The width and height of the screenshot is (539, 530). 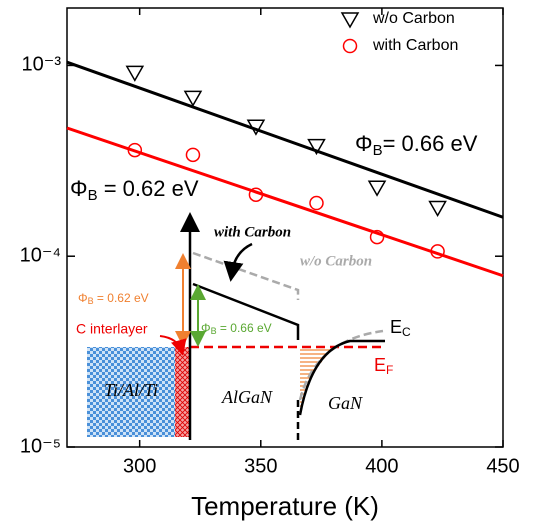 I want to click on x-axis-label: Temperature (K), so click(x=285, y=506).